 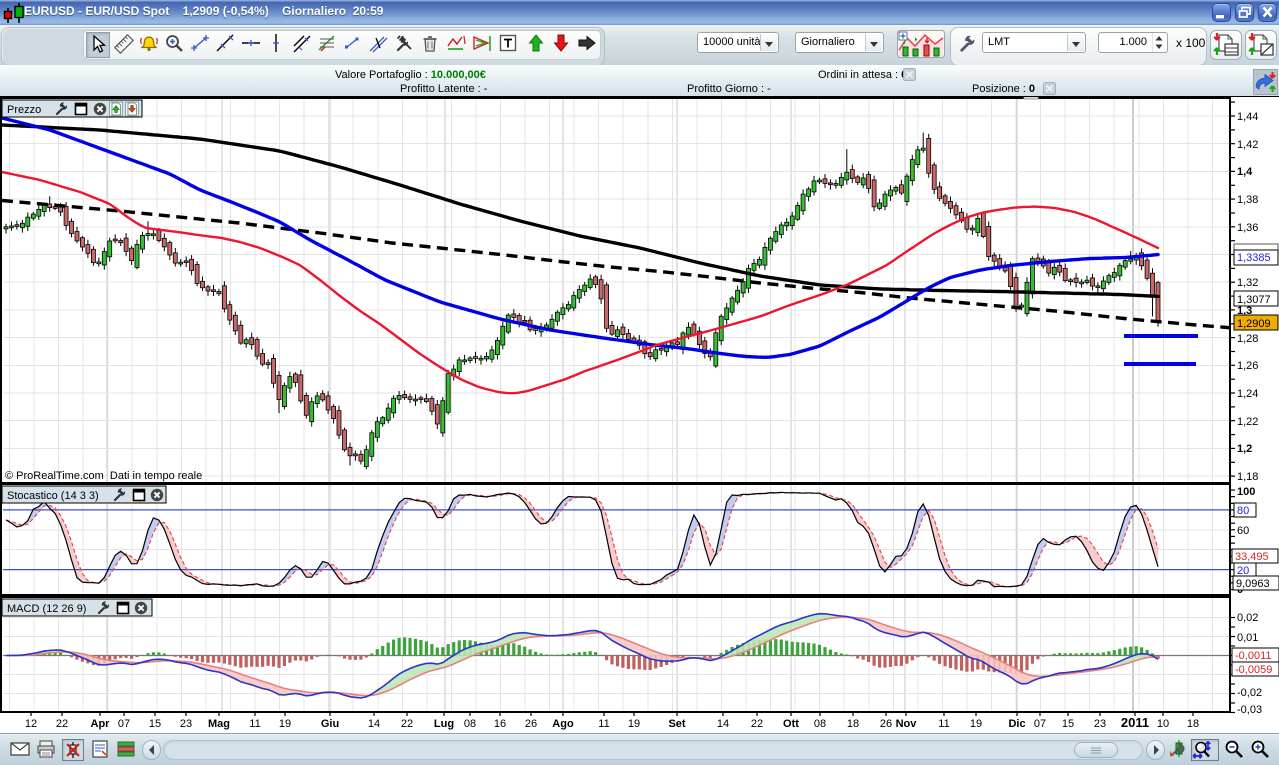 I want to click on svg-text: -0,03, so click(x=1249, y=710).